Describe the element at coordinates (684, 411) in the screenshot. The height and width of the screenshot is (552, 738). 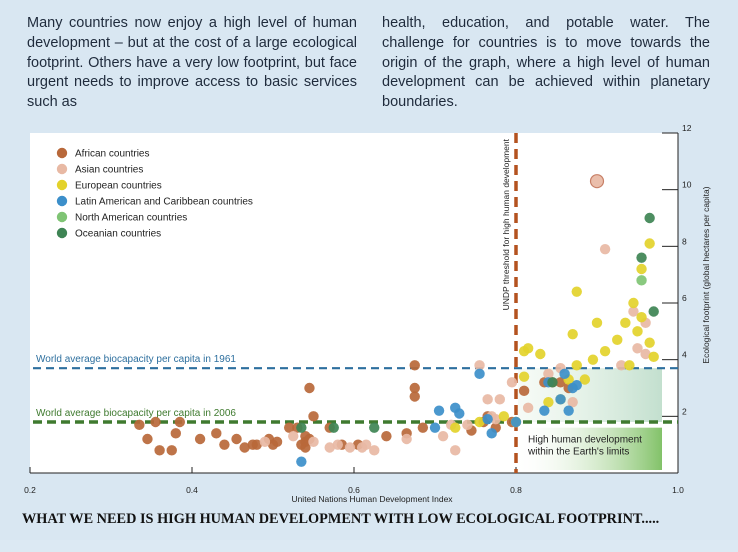
I see `y-tick-label: 2` at that location.